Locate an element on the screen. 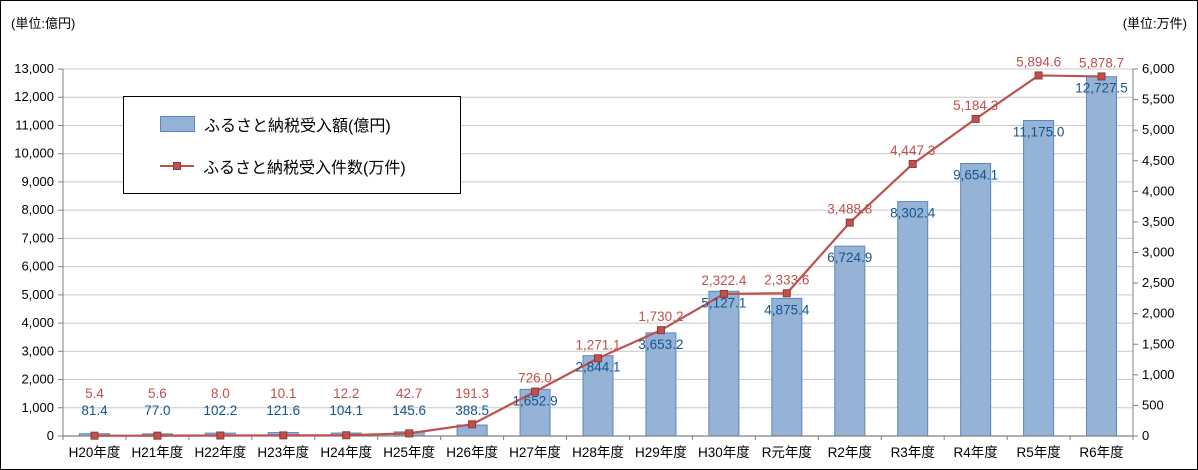 The height and width of the screenshot is (470, 1198). right-axis-tick-label: 1,000 is located at coordinates (1158, 374).